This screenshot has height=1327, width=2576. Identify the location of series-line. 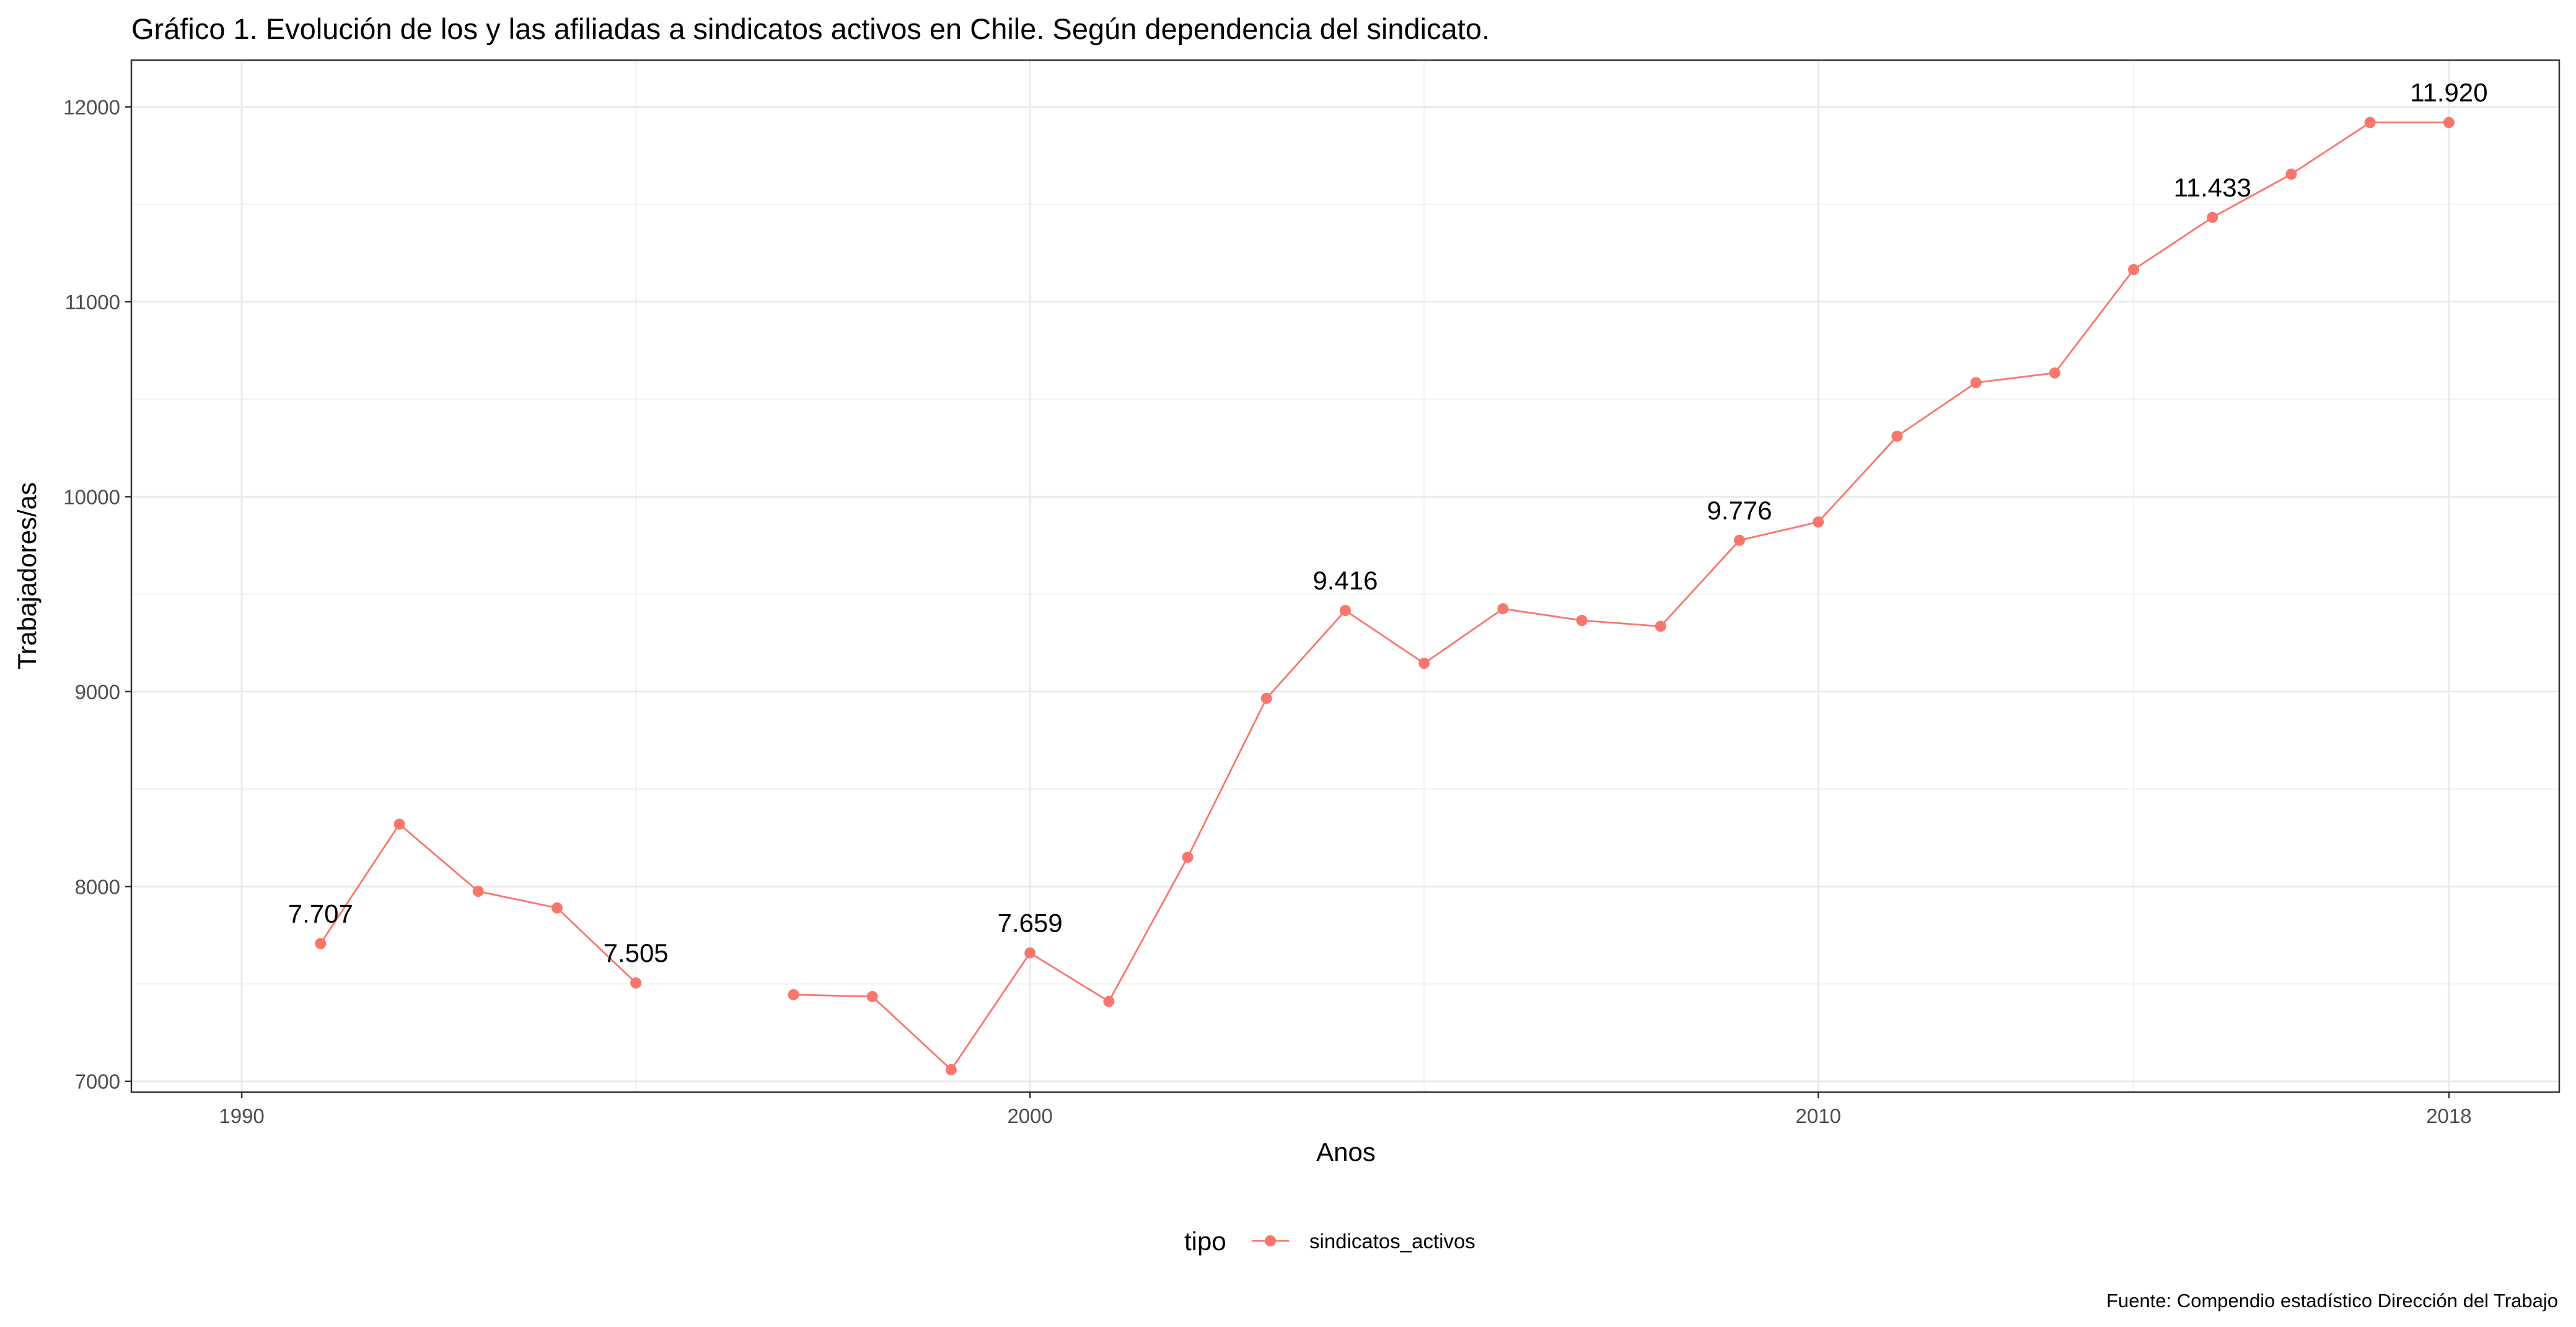
(478, 903).